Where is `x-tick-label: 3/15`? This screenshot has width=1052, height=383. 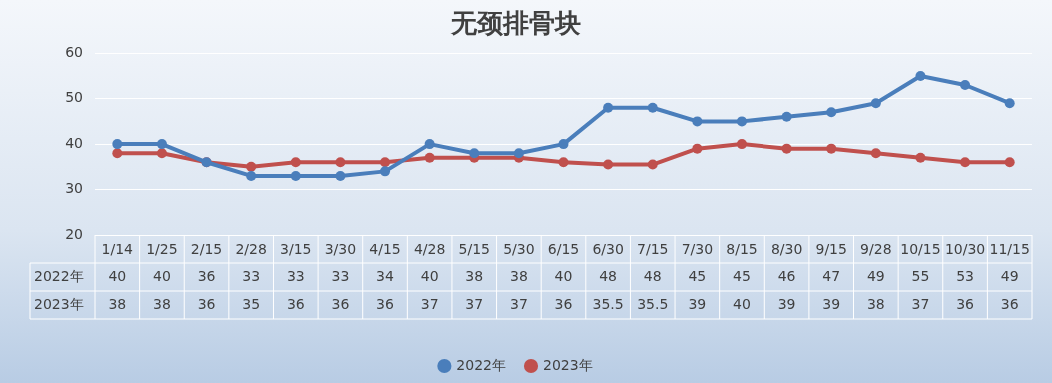
x-tick-label: 3/15 is located at coordinates (296, 249).